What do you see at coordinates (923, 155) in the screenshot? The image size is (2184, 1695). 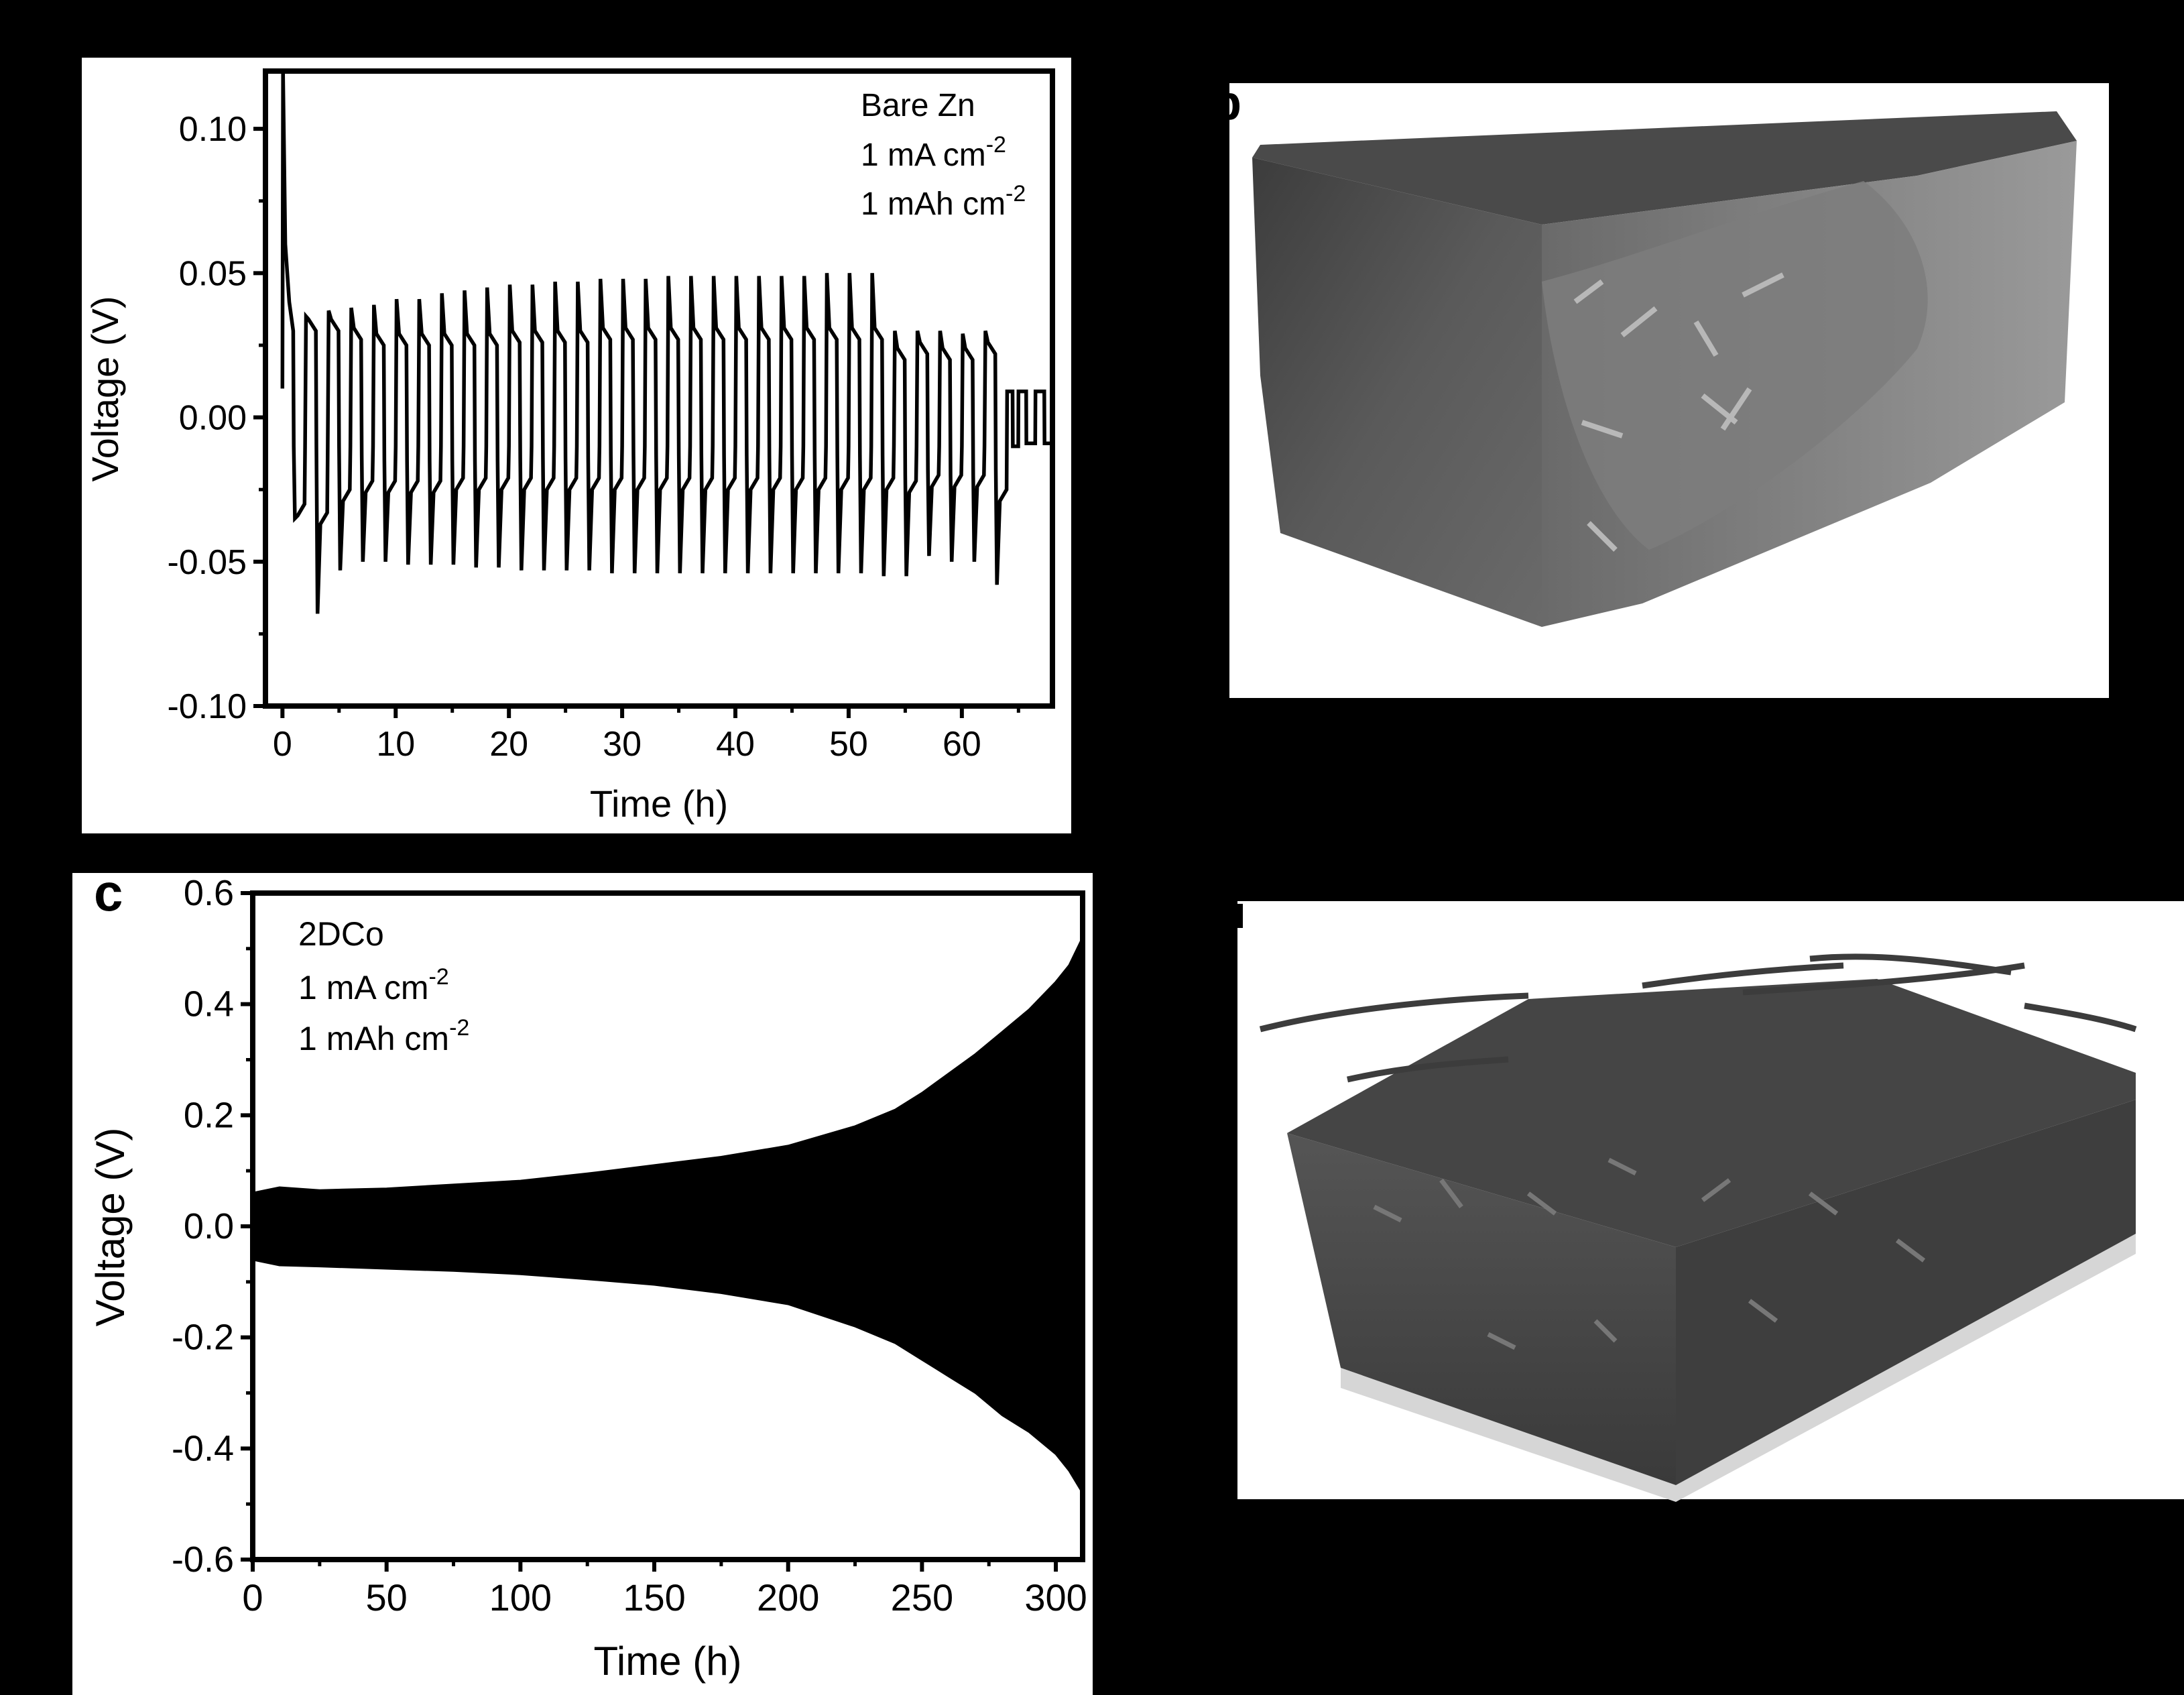 I see `panel-a-annotation-2-main: 1 mA cm` at bounding box center [923, 155].